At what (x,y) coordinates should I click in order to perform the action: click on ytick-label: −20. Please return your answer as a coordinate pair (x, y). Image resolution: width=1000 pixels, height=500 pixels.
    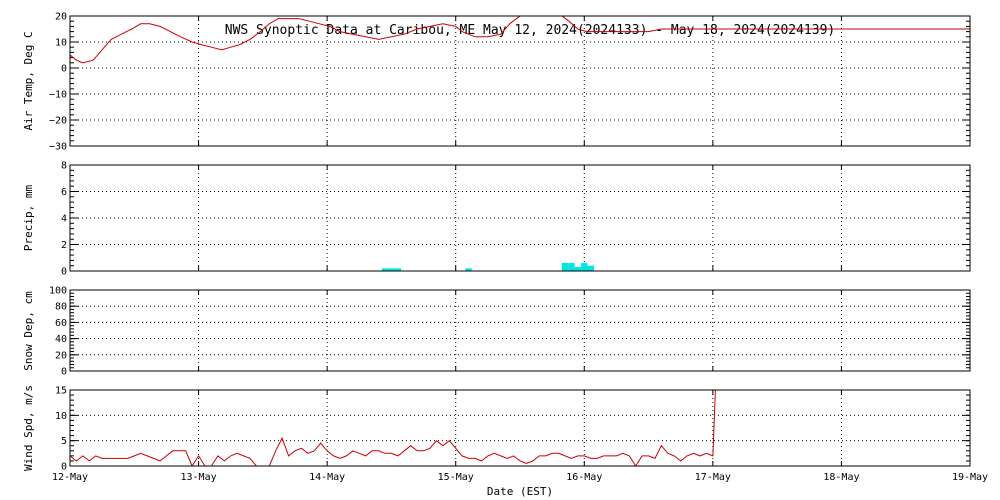
    Looking at the image, I should click on (58, 121).